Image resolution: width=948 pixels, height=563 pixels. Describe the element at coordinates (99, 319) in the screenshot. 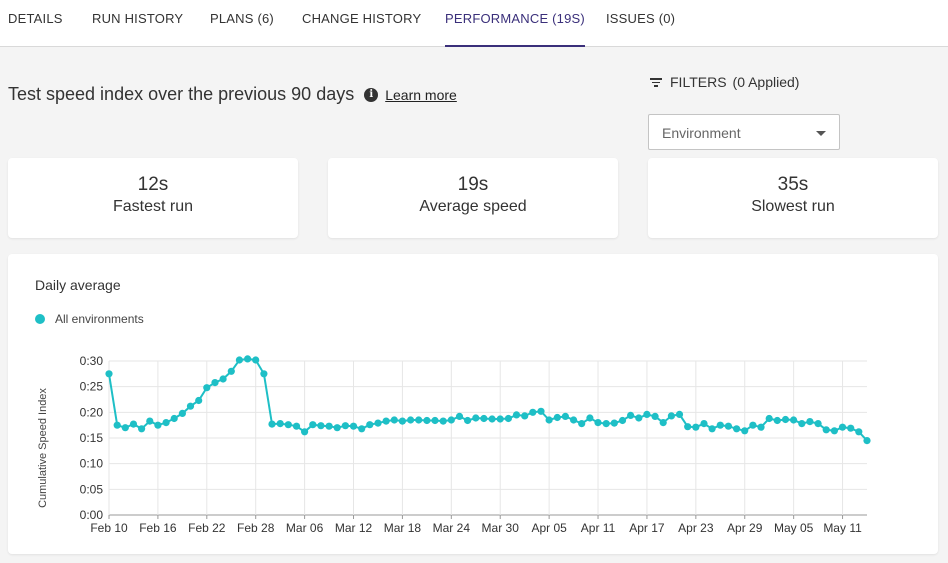

I see `legend-label: All environments` at that location.